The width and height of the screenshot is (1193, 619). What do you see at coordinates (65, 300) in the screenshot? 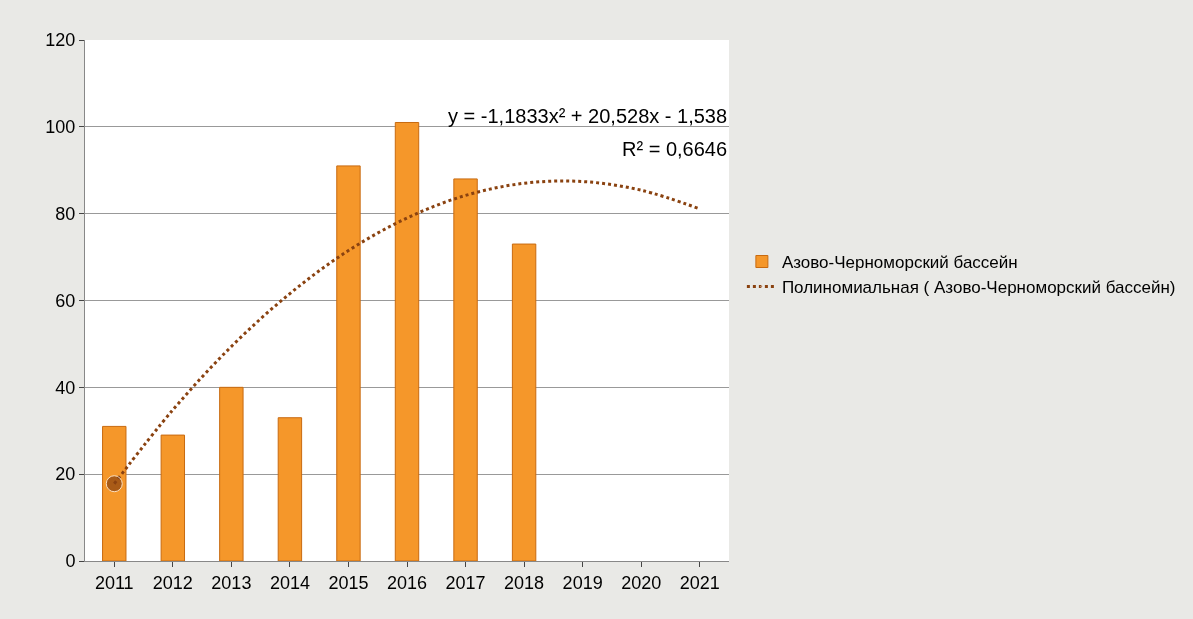
I see `y-tick-label: 60` at bounding box center [65, 300].